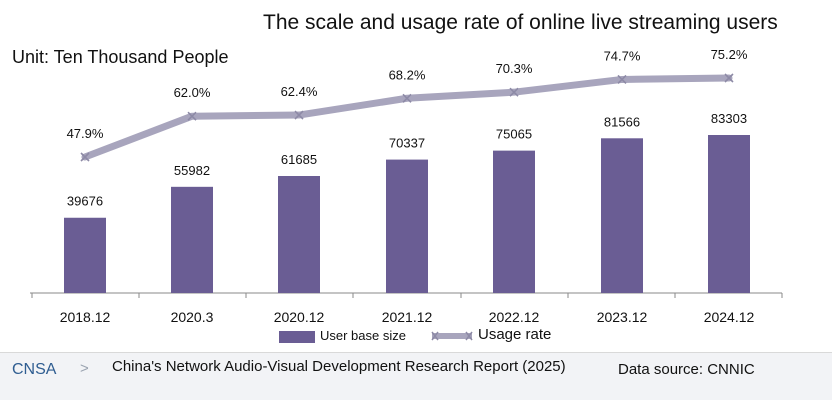 The width and height of the screenshot is (832, 400). I want to click on bar-value-label: 81566, so click(622, 121).